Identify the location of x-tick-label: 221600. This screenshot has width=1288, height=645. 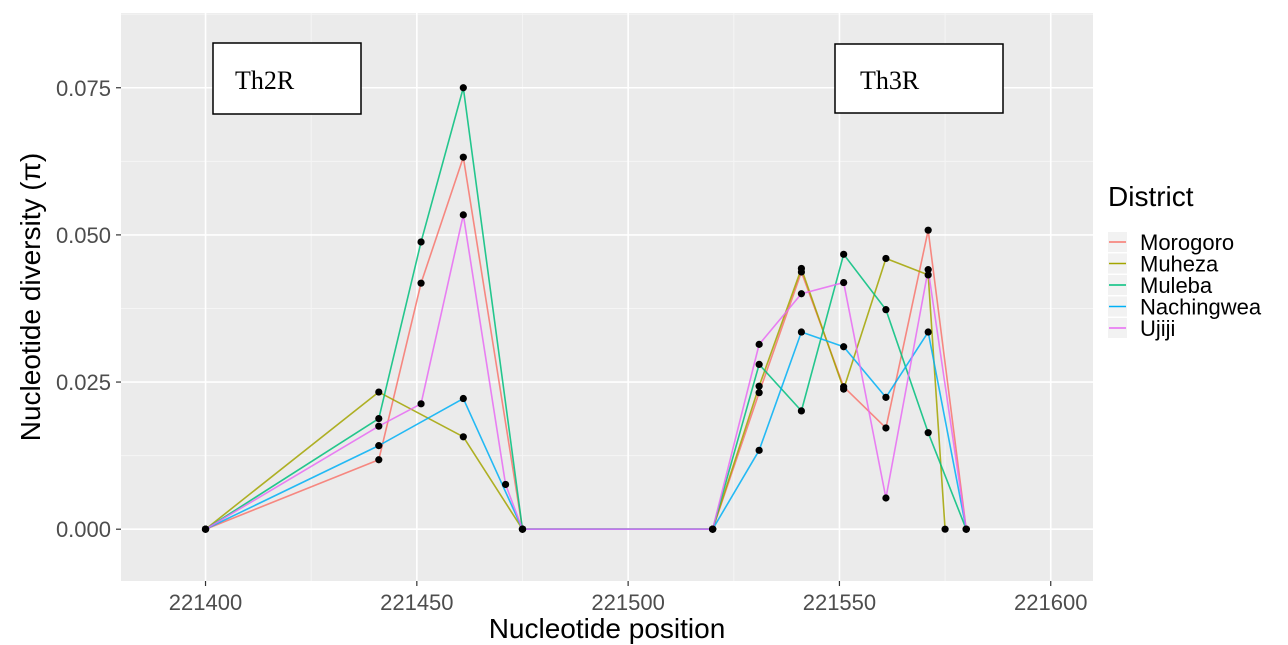
(1050, 602).